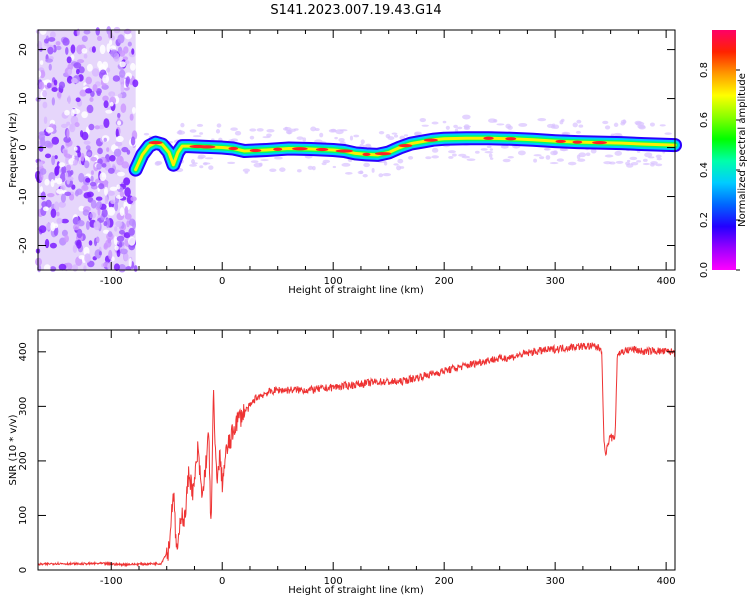 This screenshot has height=600, width=750. Describe the element at coordinates (444, 281) in the screenshot. I see `x-tick-label: 200` at that location.